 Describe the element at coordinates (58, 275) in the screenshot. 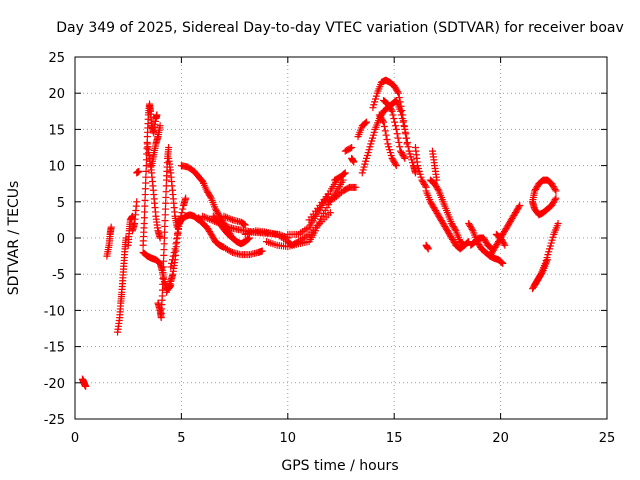

I see `y-tick-label: -5` at that location.